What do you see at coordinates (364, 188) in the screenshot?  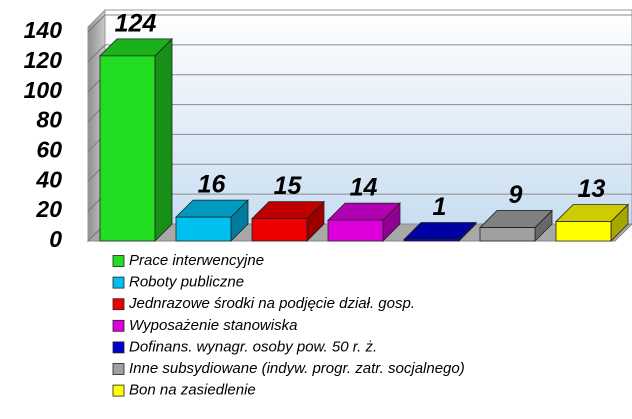 I see `value-label: 14` at bounding box center [364, 188].